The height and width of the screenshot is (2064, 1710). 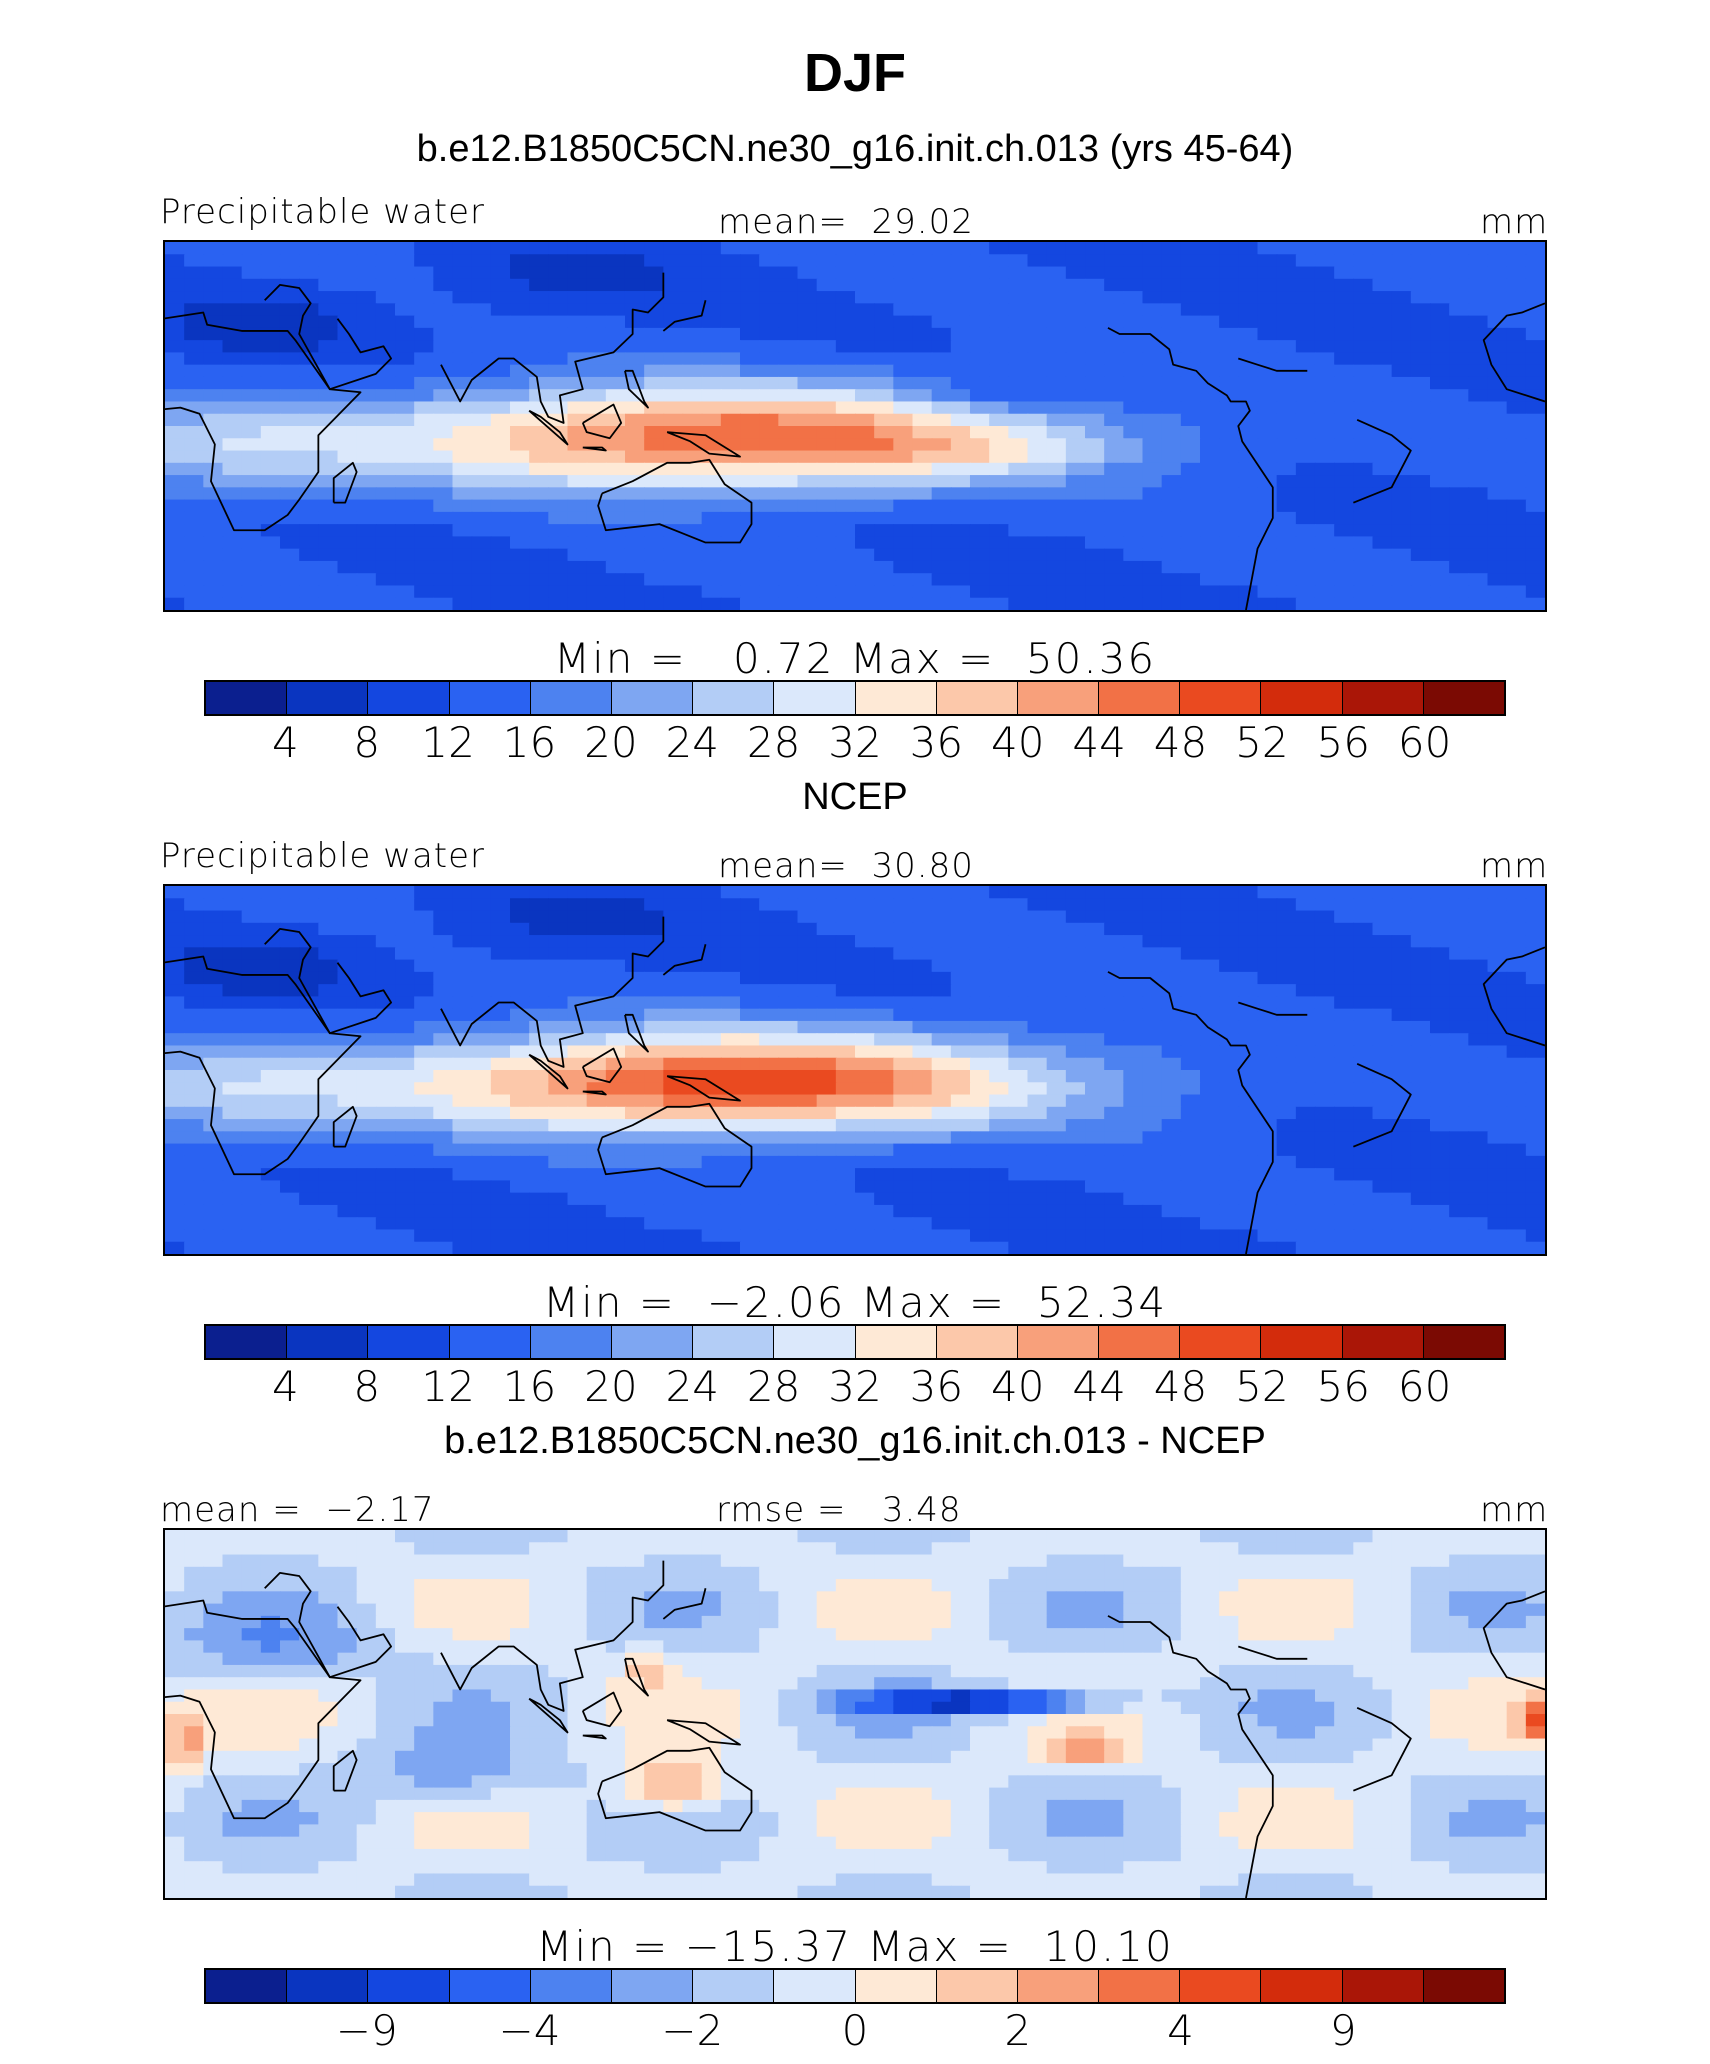 What do you see at coordinates (1514, 1510) in the screenshot?
I see `panel-3-units-label: mm` at bounding box center [1514, 1510].